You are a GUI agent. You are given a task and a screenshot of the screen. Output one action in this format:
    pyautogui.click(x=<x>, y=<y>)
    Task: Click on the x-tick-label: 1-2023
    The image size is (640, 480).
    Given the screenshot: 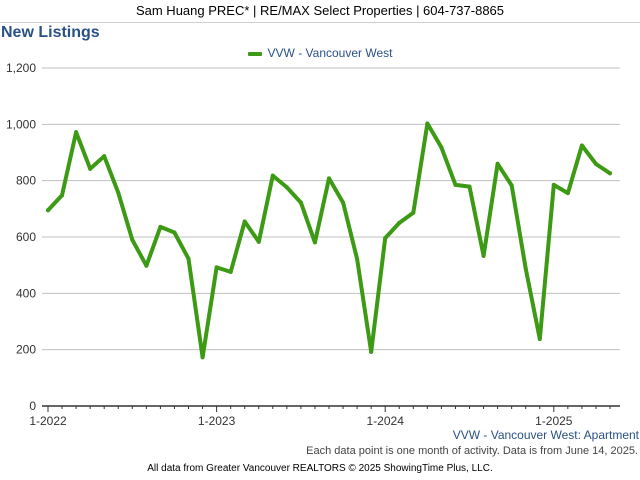 What is the action you would take?
    pyautogui.click(x=217, y=421)
    